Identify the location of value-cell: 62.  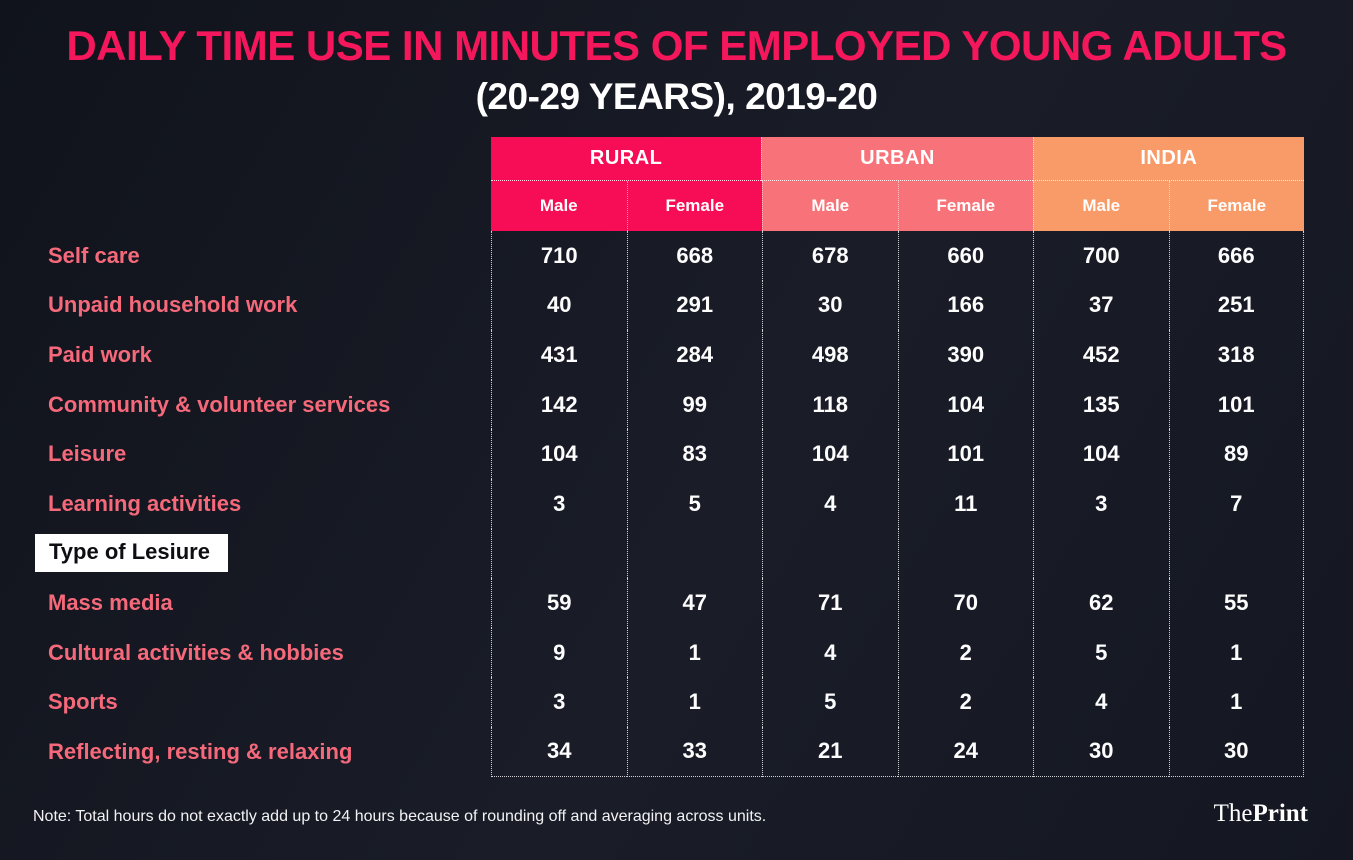
(1101, 603).